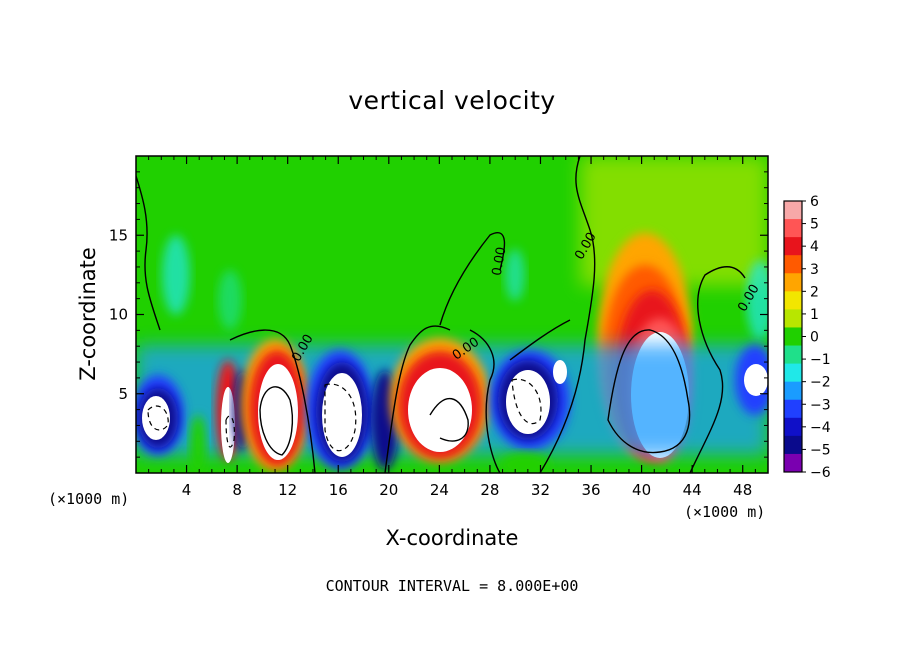  I want to click on y-axis-label: Z-coordinate, so click(88, 314).